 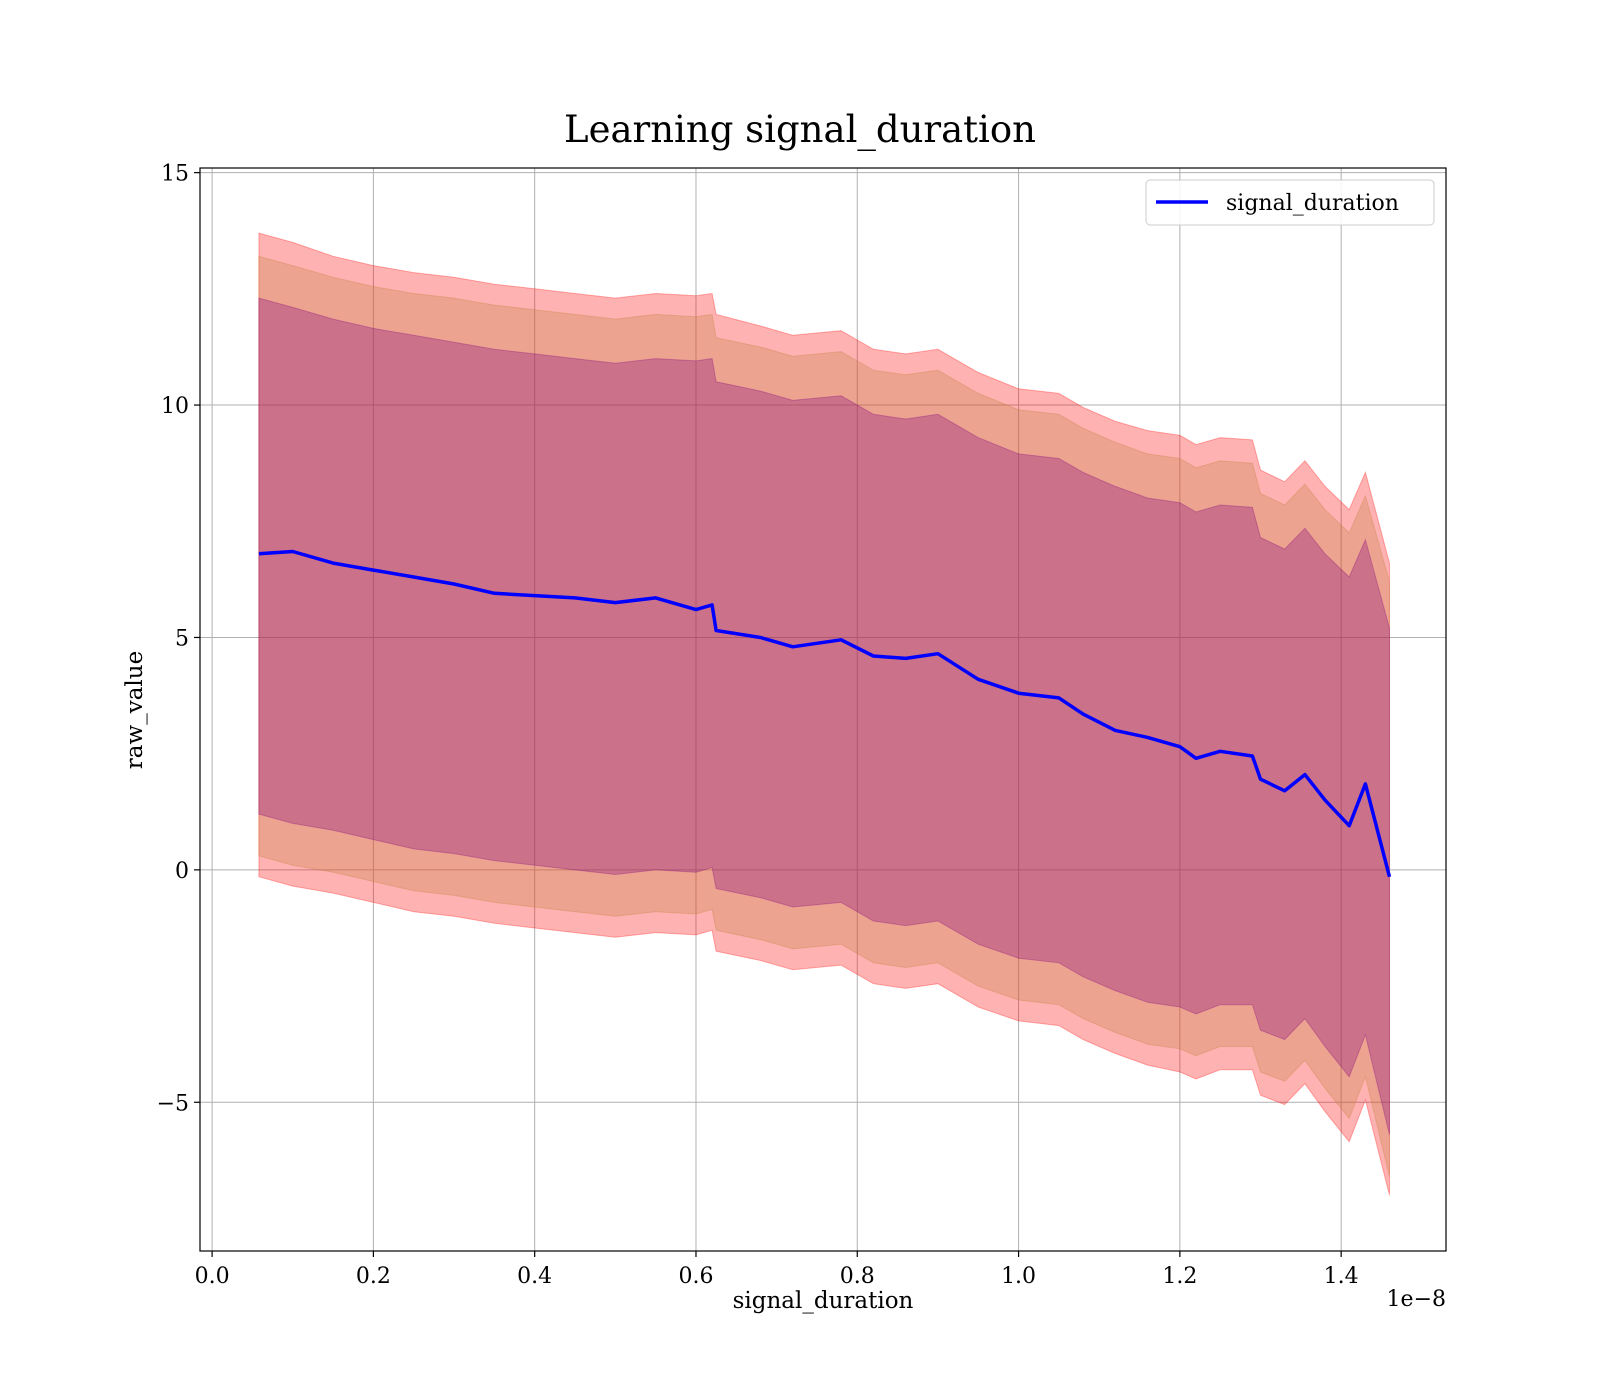 What do you see at coordinates (212, 1276) in the screenshot?
I see `x-tick-label-0: 0.0` at bounding box center [212, 1276].